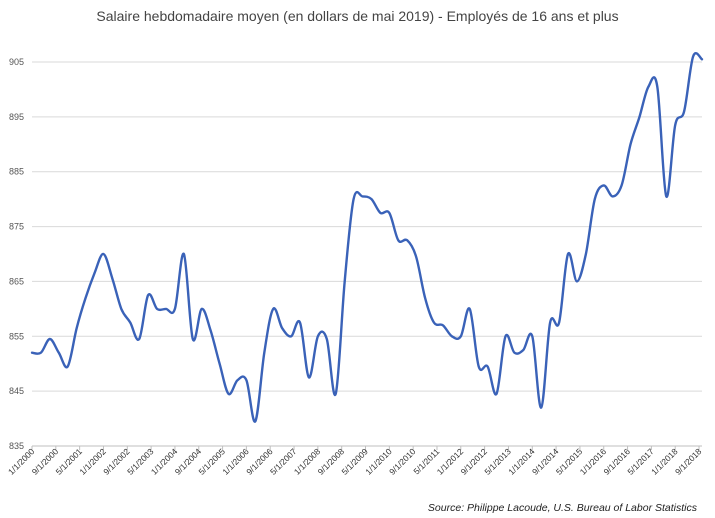  I want to click on y-tick-label: 845, so click(16, 391).